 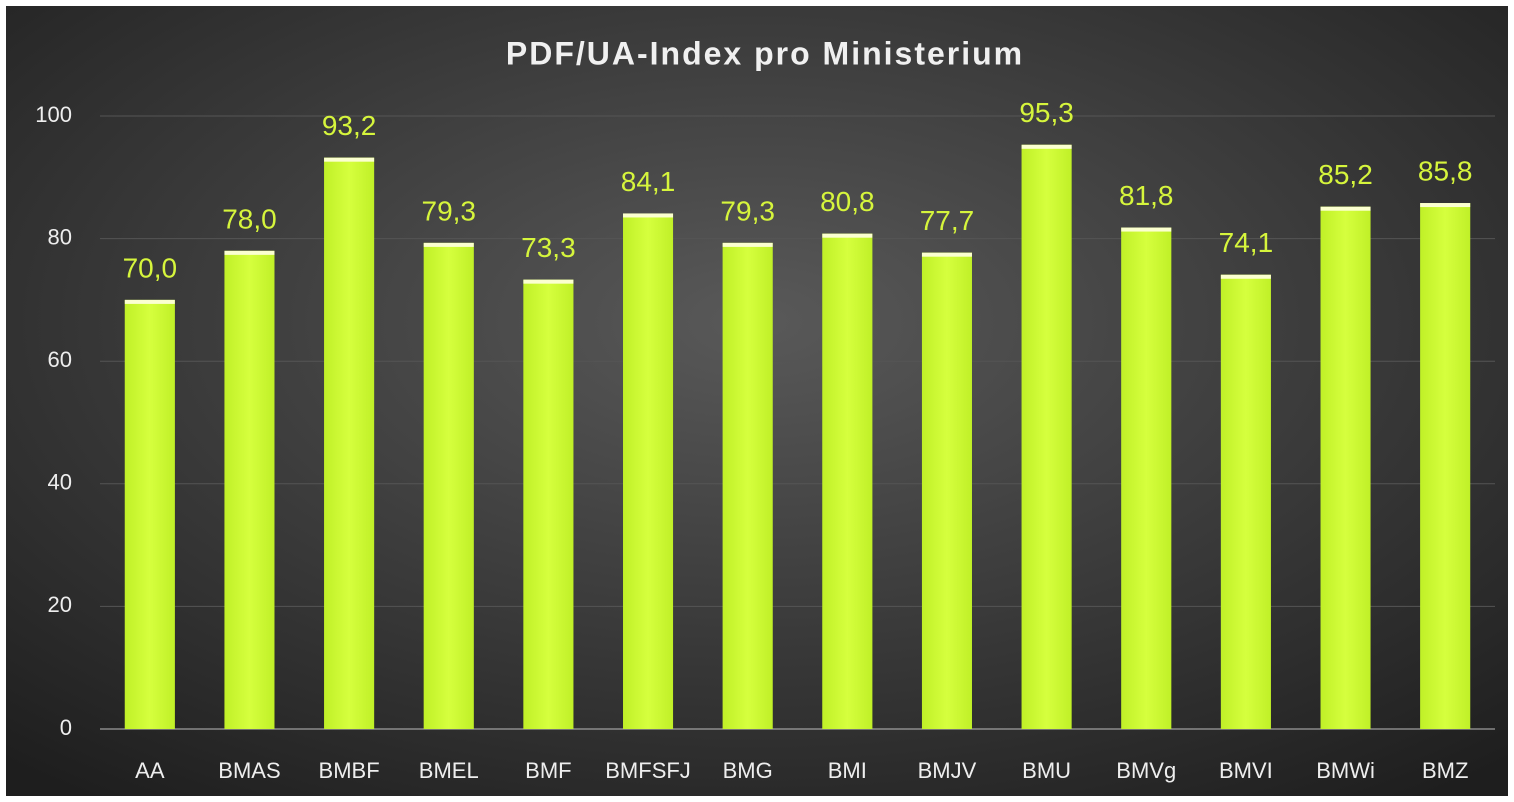 I want to click on x-tick-label: BMEL, so click(x=449, y=770).